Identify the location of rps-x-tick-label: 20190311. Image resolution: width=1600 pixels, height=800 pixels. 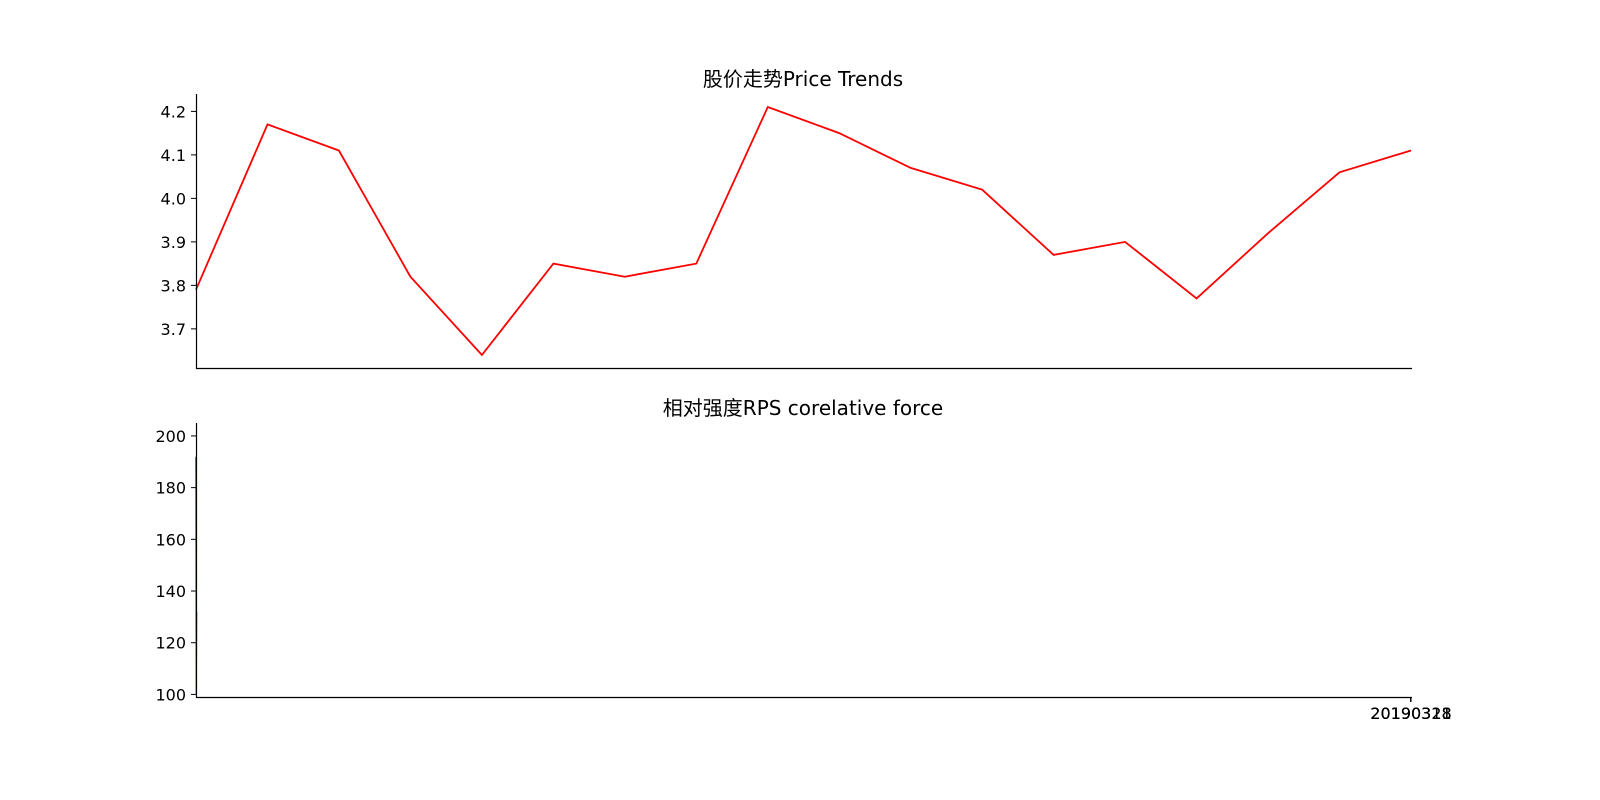
(1410, 713).